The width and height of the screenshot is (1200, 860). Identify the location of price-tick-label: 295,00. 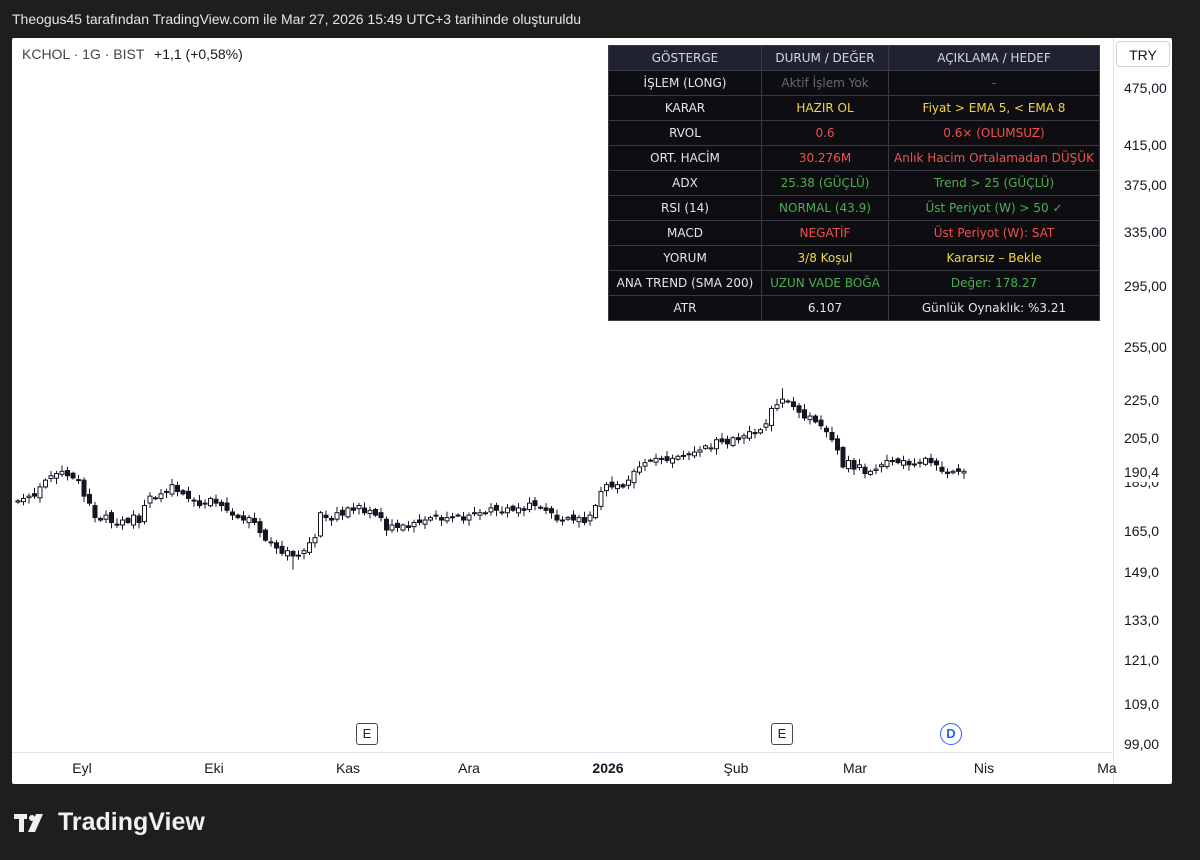
(1145, 286).